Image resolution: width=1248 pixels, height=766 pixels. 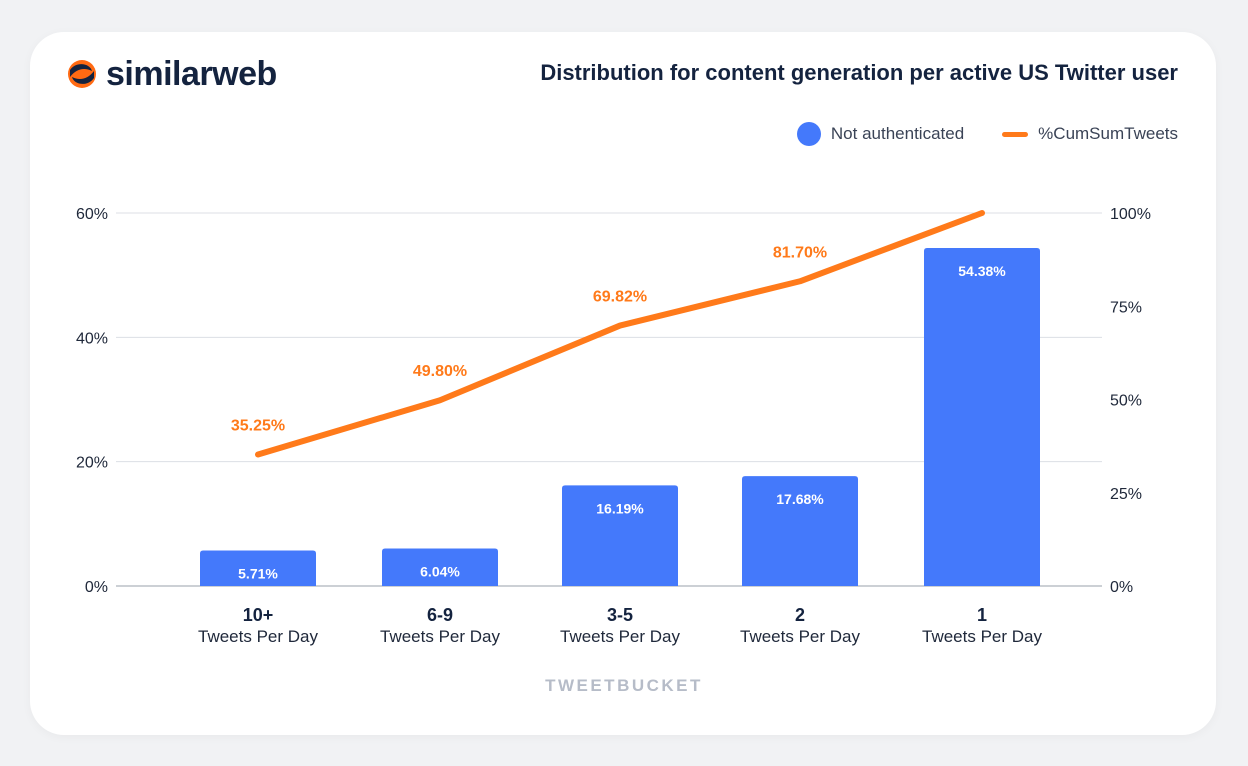 What do you see at coordinates (258, 574) in the screenshot?
I see `bar-value-label: 5.71%` at bounding box center [258, 574].